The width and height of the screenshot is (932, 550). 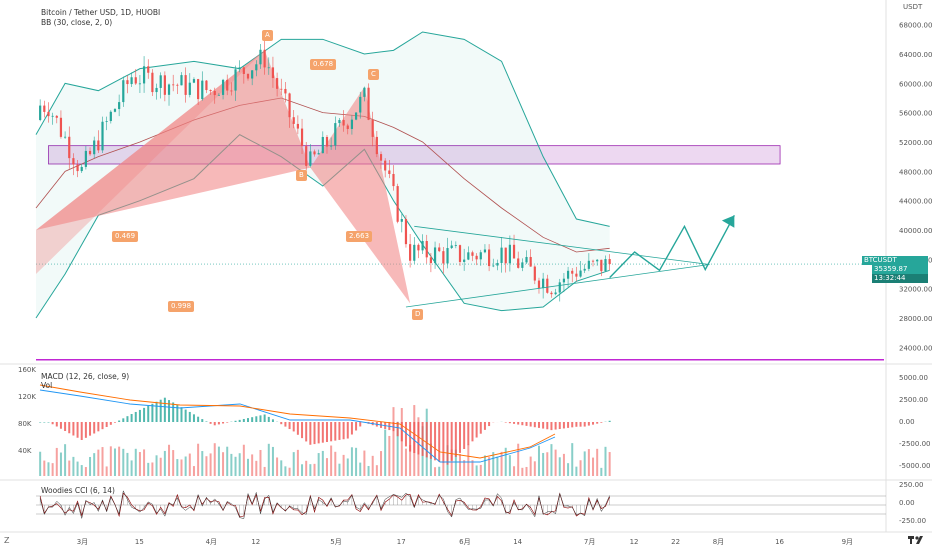 I want to click on projection-arrow, so click(x=728, y=221).